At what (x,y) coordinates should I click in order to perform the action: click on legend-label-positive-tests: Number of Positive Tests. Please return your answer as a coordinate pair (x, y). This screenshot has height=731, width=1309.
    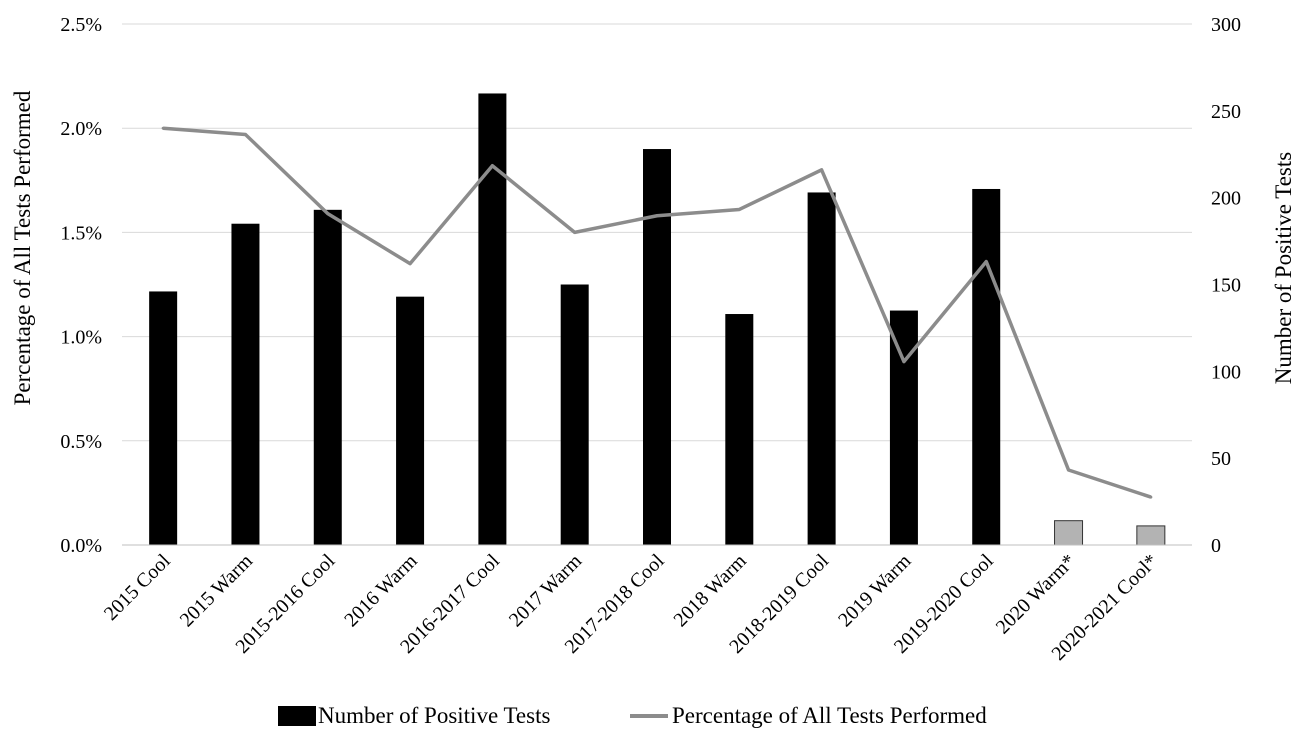
    Looking at the image, I should click on (434, 715).